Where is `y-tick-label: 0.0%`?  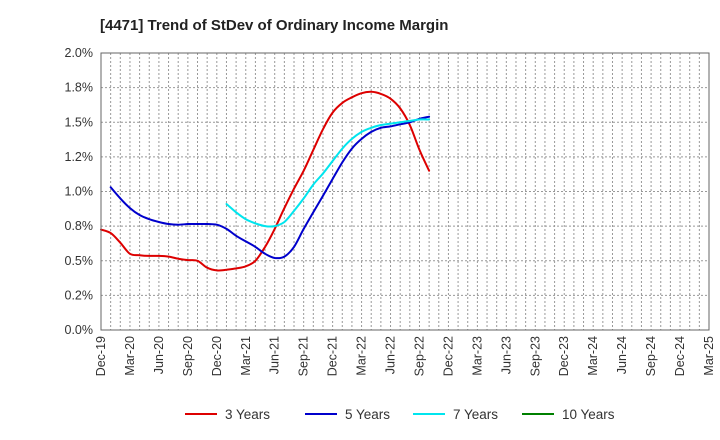 y-tick-label: 0.0% is located at coordinates (79, 330).